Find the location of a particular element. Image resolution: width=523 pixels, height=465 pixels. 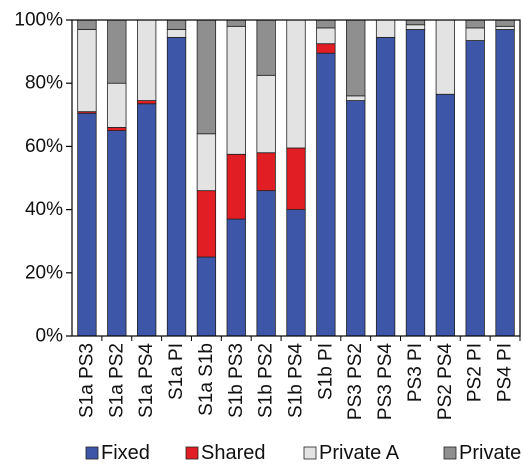

legend-label: Private B is located at coordinates (491, 453).